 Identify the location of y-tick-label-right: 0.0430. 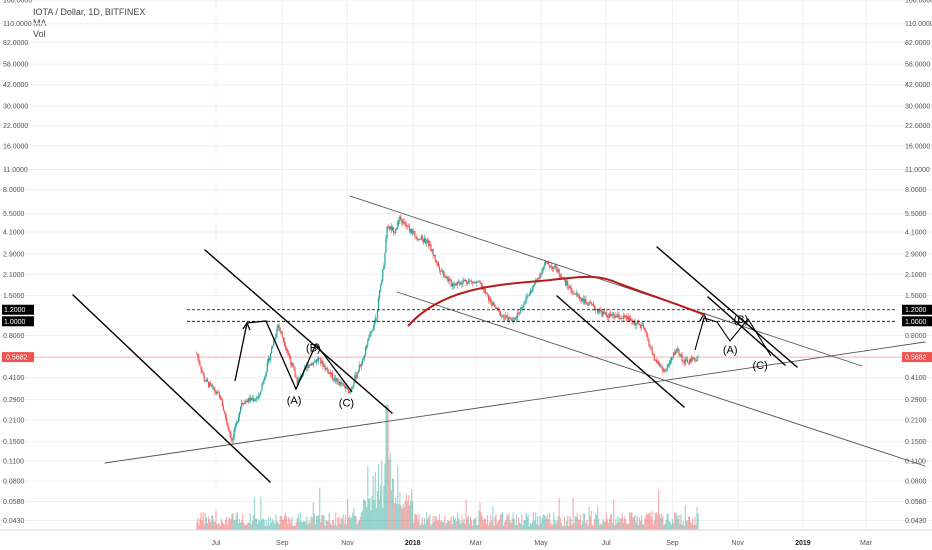
(916, 521).